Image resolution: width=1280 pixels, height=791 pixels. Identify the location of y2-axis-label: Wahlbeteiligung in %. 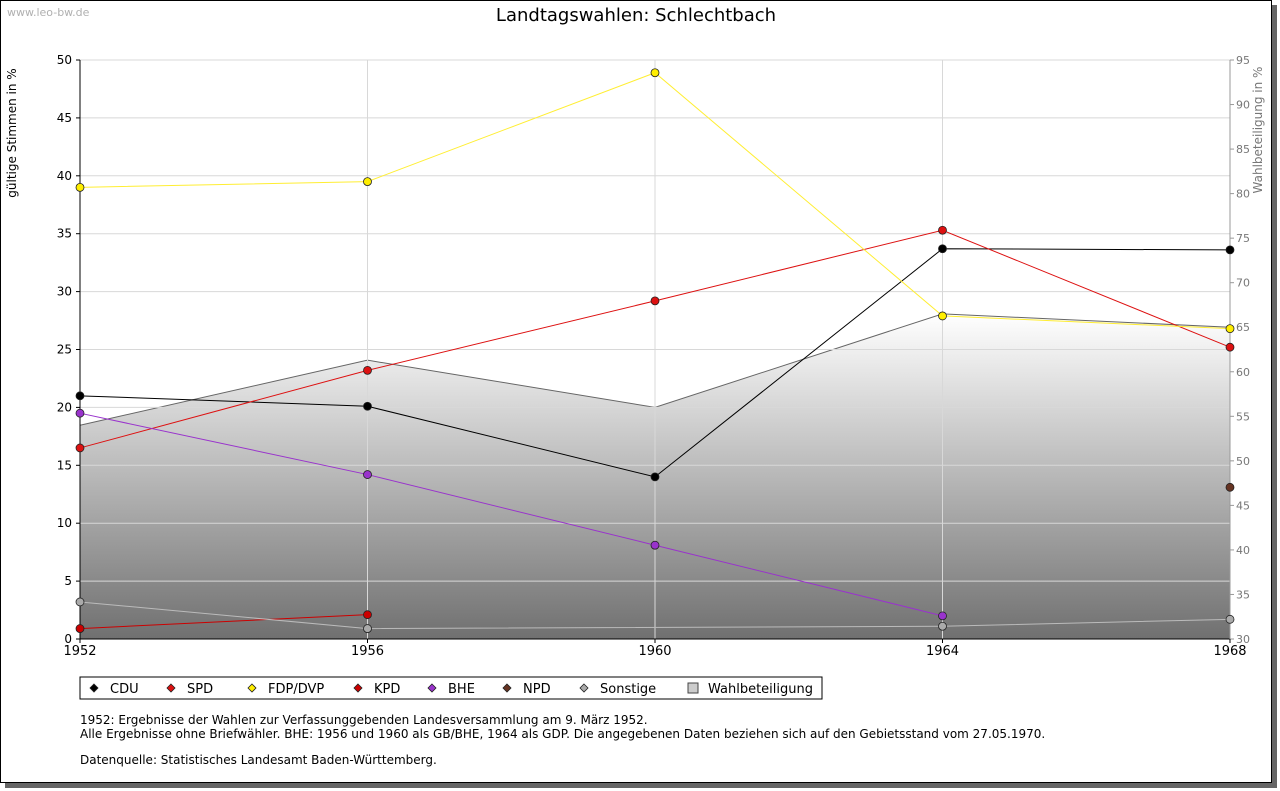
(1258, 130).